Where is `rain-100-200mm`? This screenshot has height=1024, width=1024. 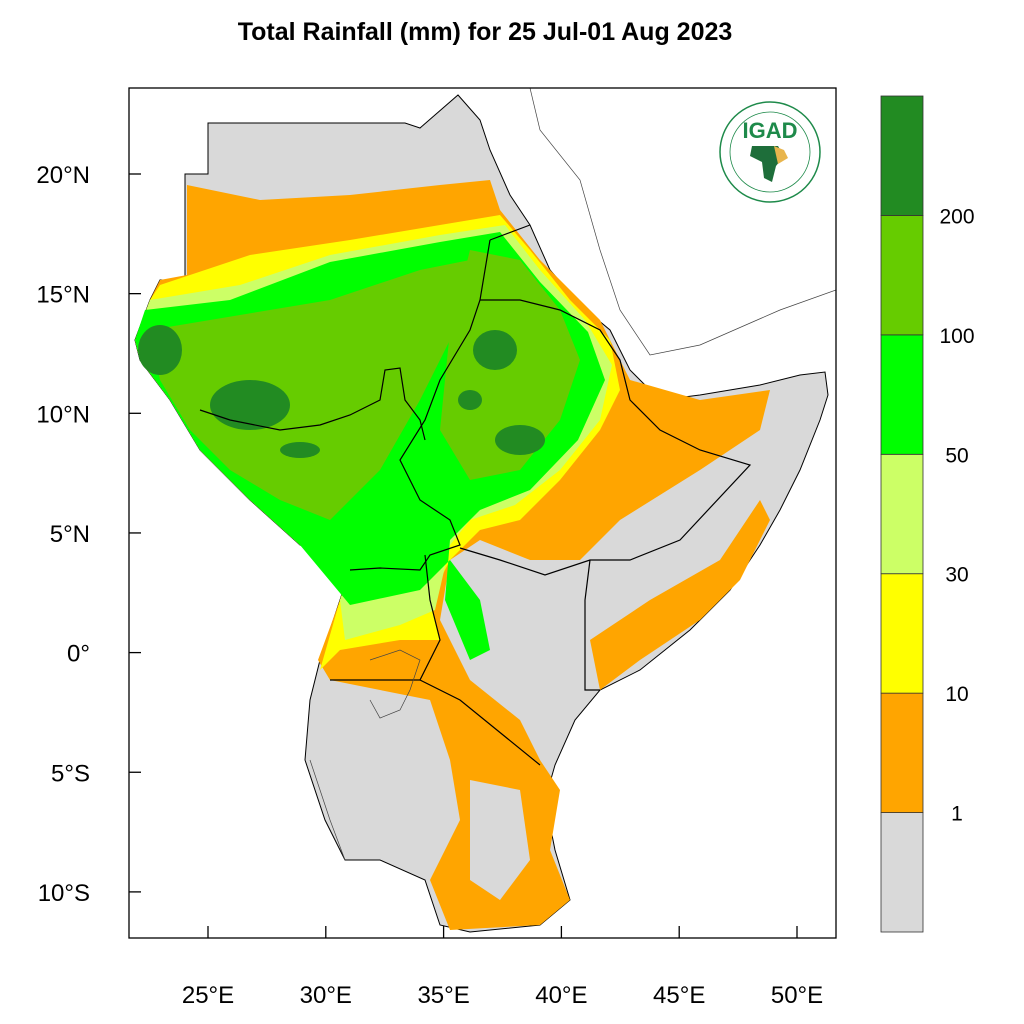 rain-100-200mm is located at coordinates (365, 385).